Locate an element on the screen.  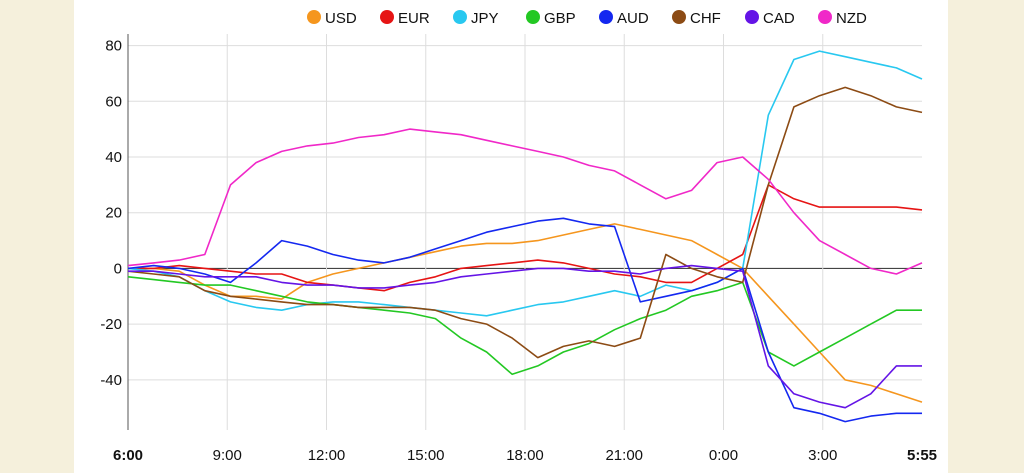
x-tick-label: 6:00 is located at coordinates (128, 455).